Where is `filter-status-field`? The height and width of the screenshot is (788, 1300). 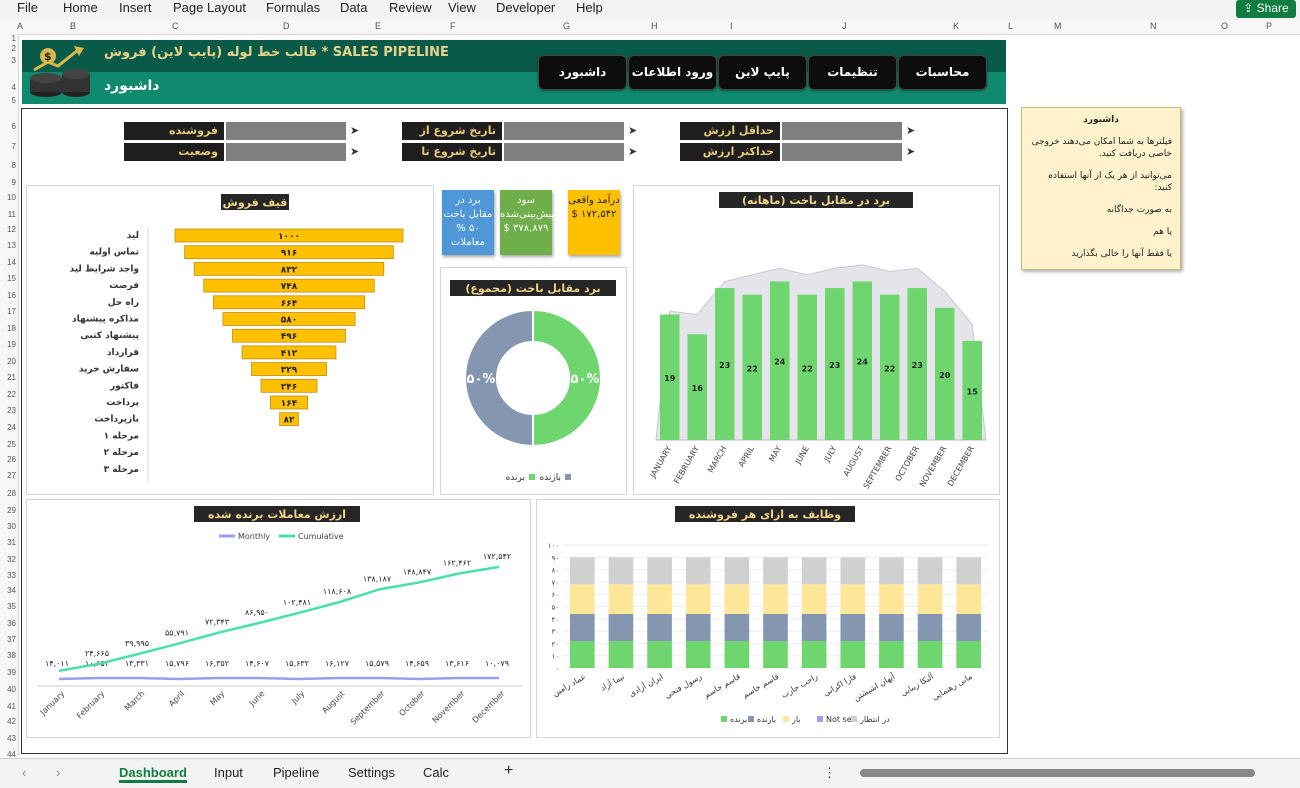
filter-status-field is located at coordinates (286, 152).